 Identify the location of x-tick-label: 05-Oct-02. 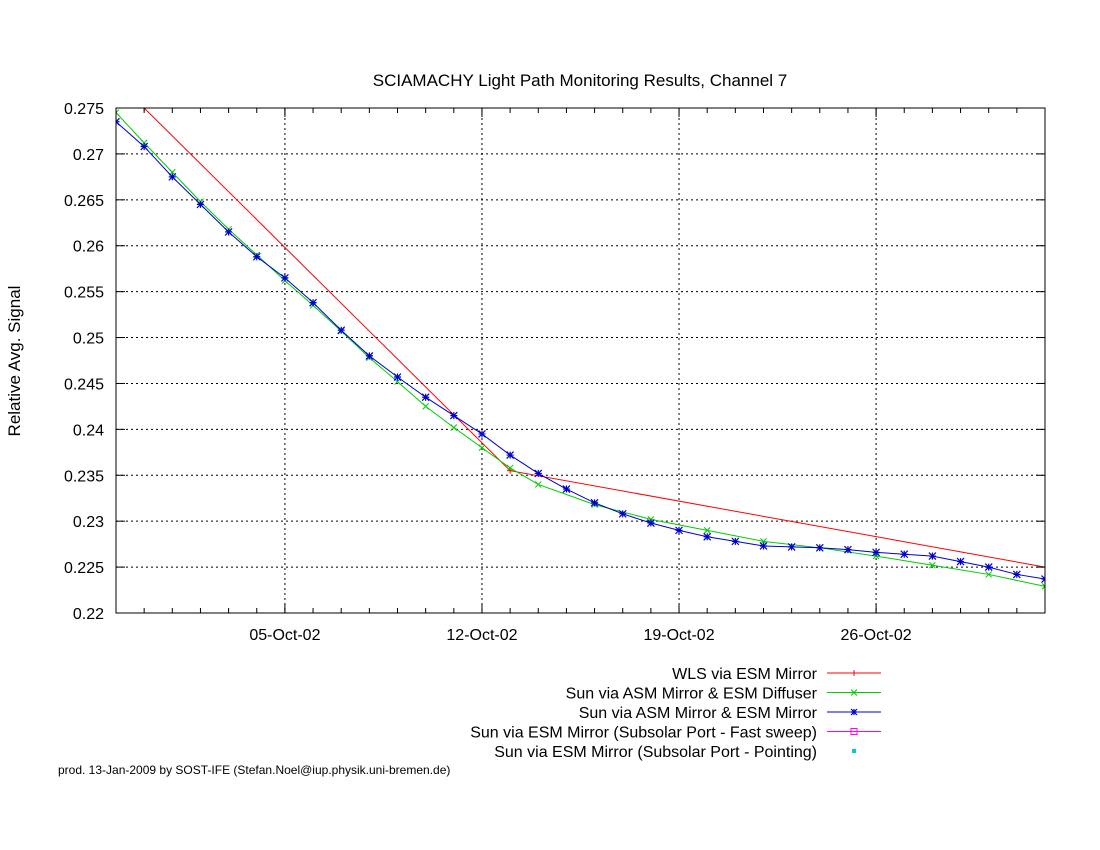
(284, 635).